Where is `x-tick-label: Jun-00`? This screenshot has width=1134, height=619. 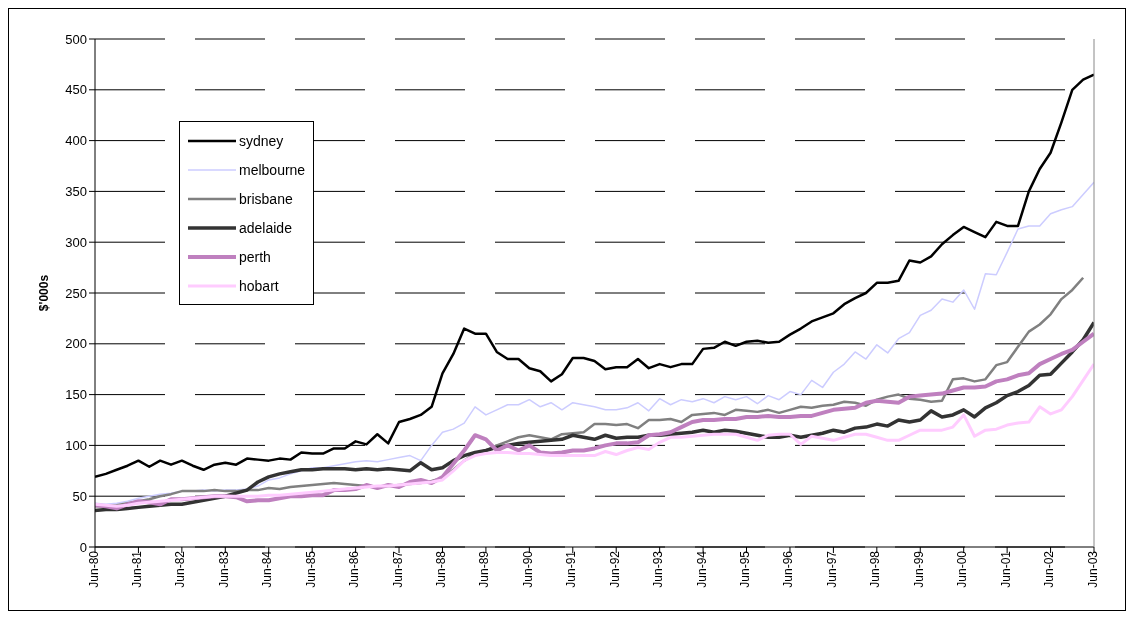 x-tick-label: Jun-00 is located at coordinates (962, 569).